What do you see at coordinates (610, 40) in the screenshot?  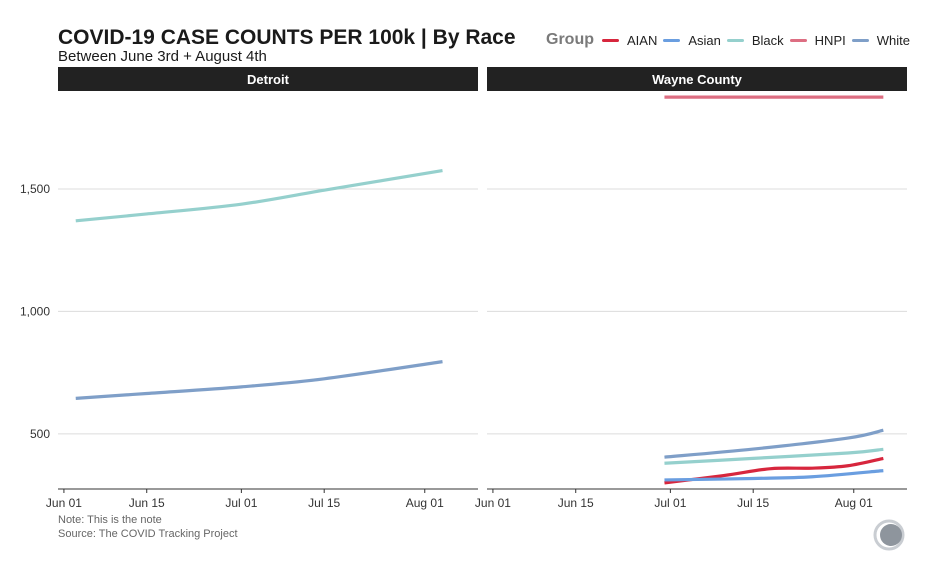 I see `legend-swatch-aian` at bounding box center [610, 40].